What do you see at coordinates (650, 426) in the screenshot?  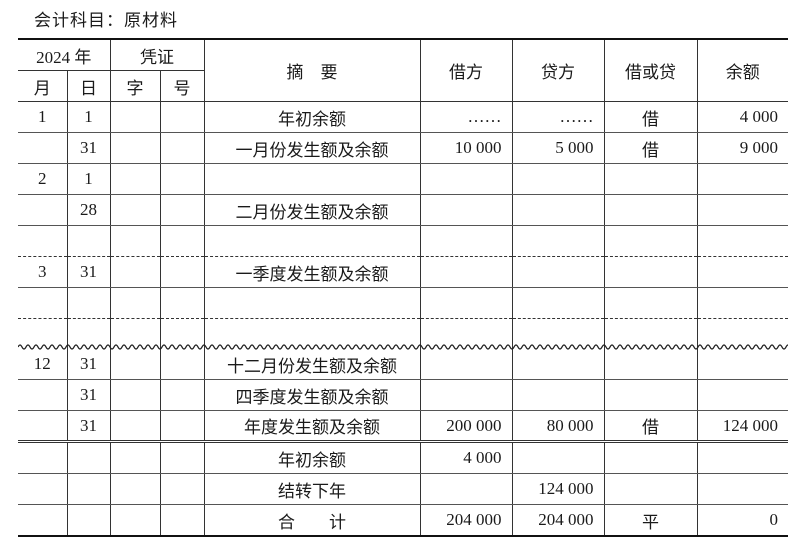 I see `direction-cell: 借` at bounding box center [650, 426].